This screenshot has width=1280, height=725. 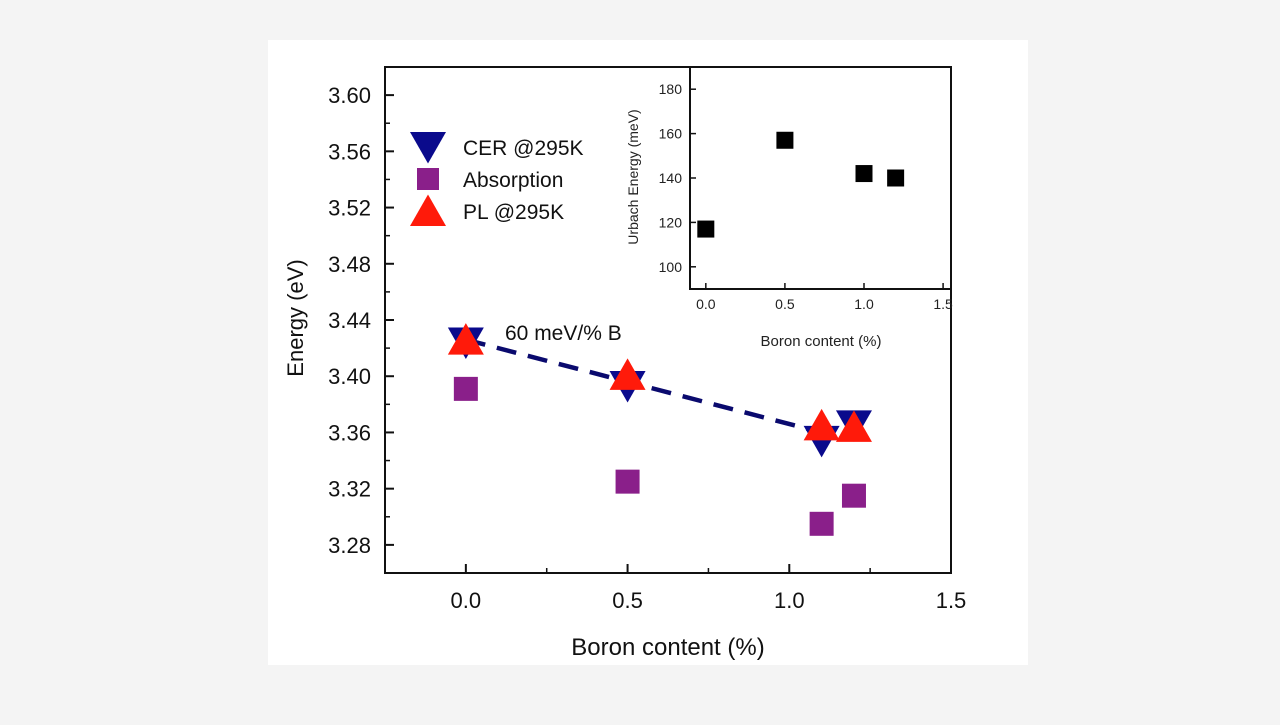 What do you see at coordinates (671, 134) in the screenshot?
I see `inset-y-tick-label: 160` at bounding box center [671, 134].